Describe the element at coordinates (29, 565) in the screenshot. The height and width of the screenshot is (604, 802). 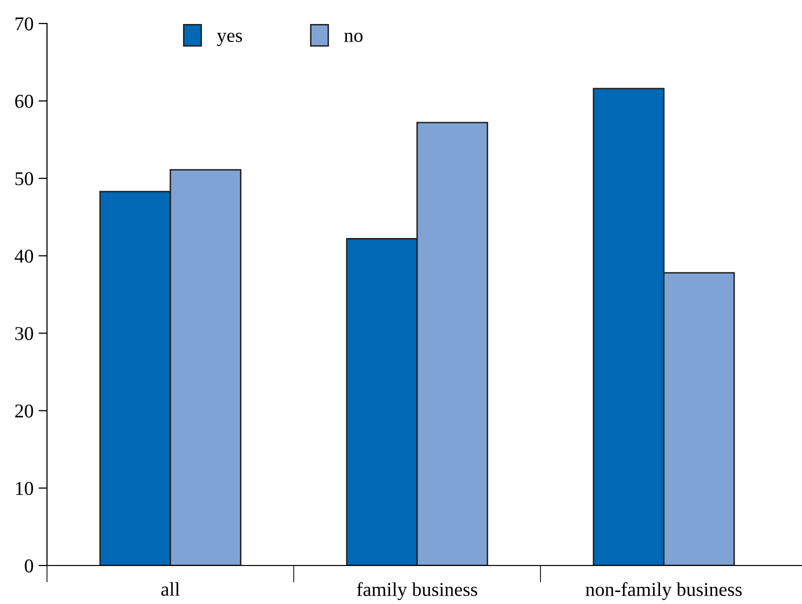
I see `y-tick-label: 0` at that location.